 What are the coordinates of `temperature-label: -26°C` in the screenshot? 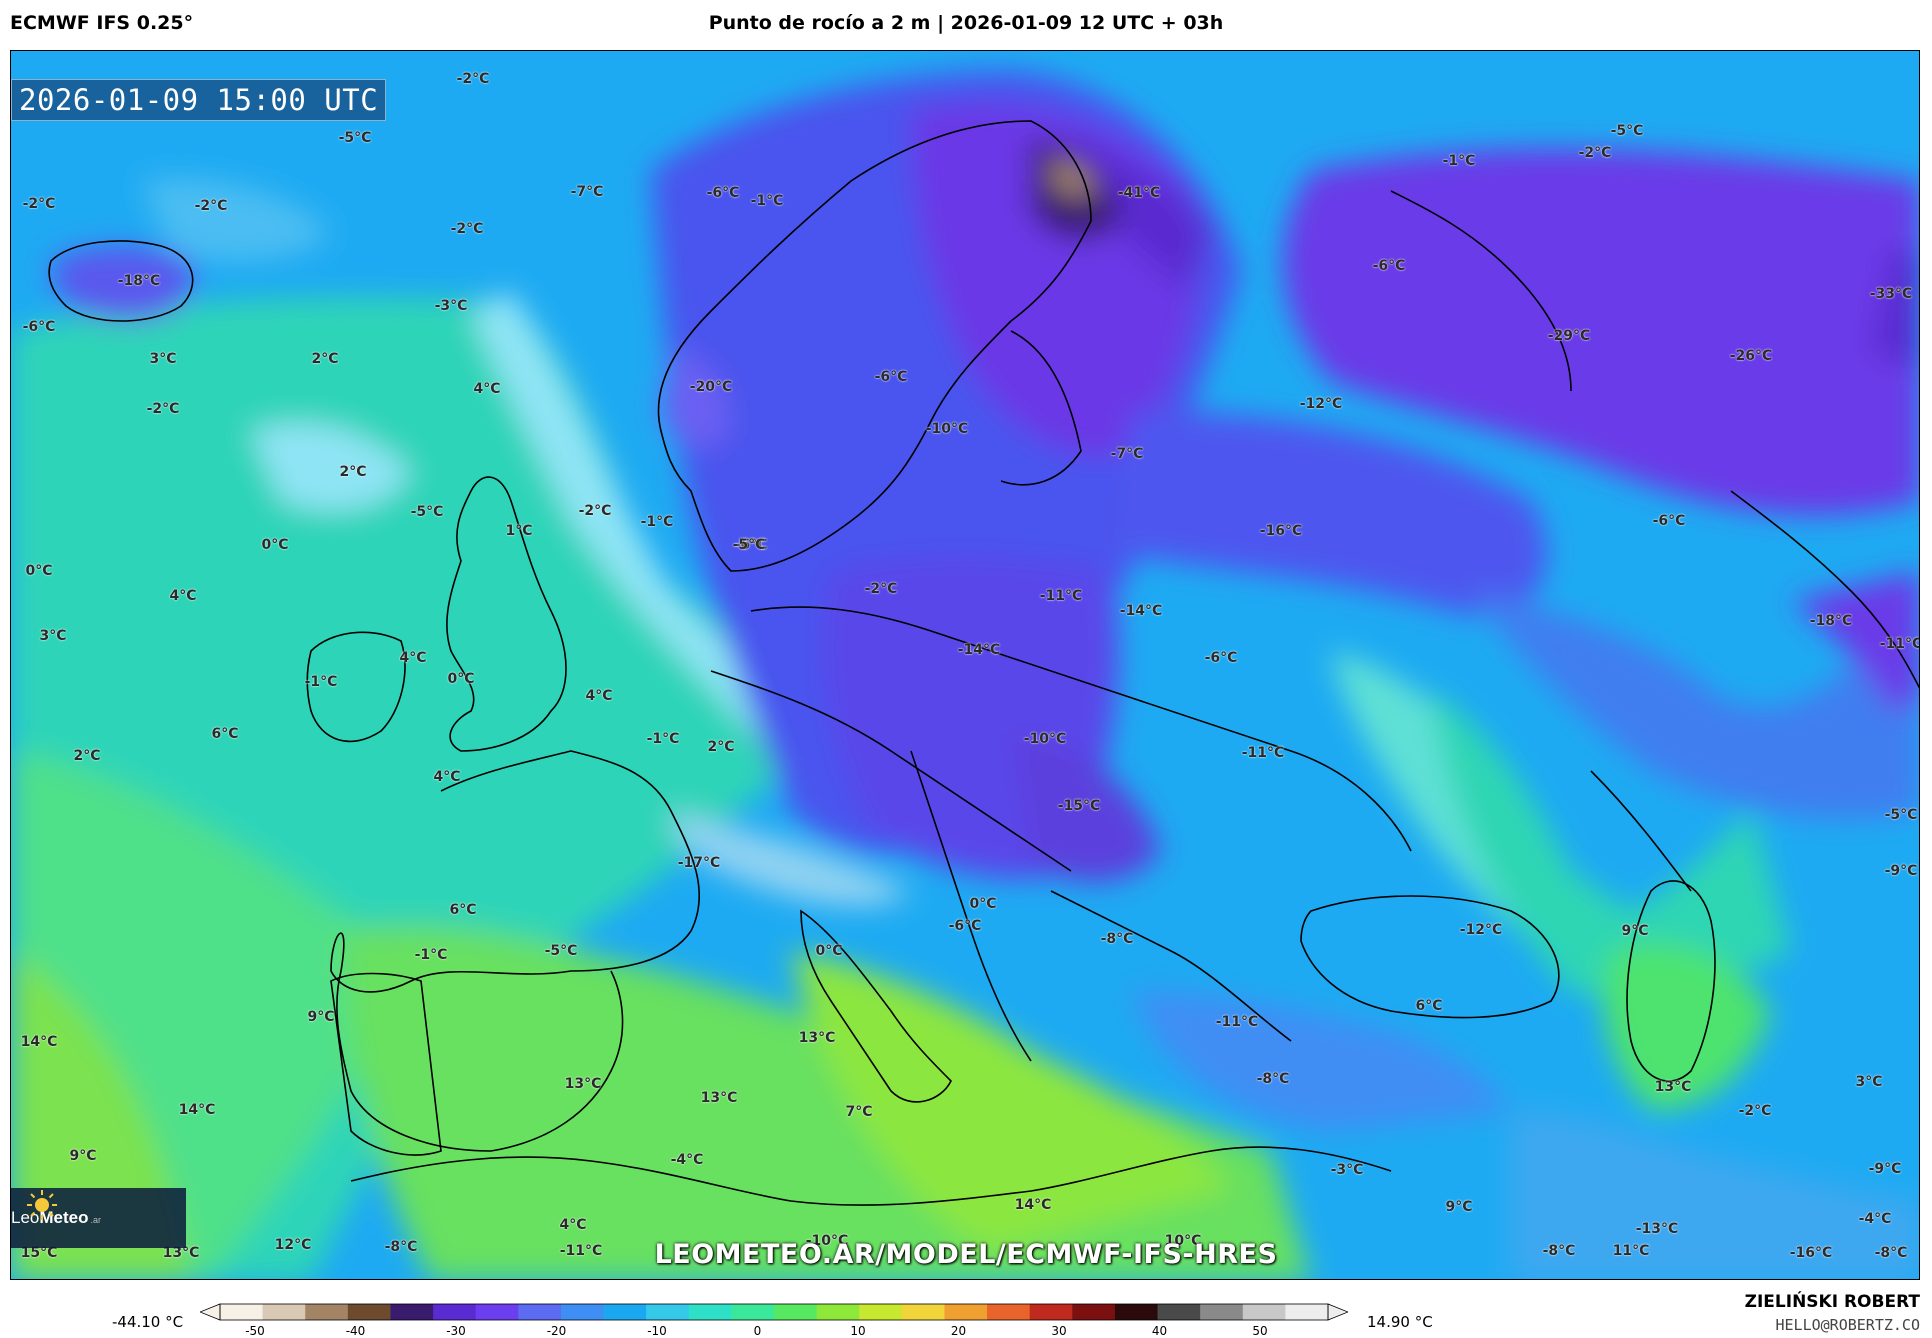 It's located at (1751, 356).